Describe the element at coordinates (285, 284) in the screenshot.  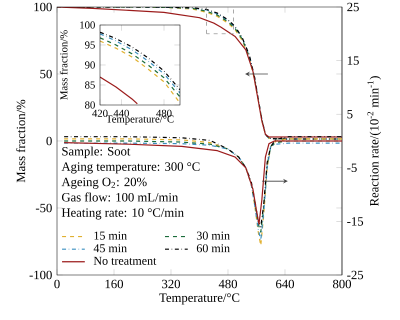
I see `x-tick-label: 640` at that location.